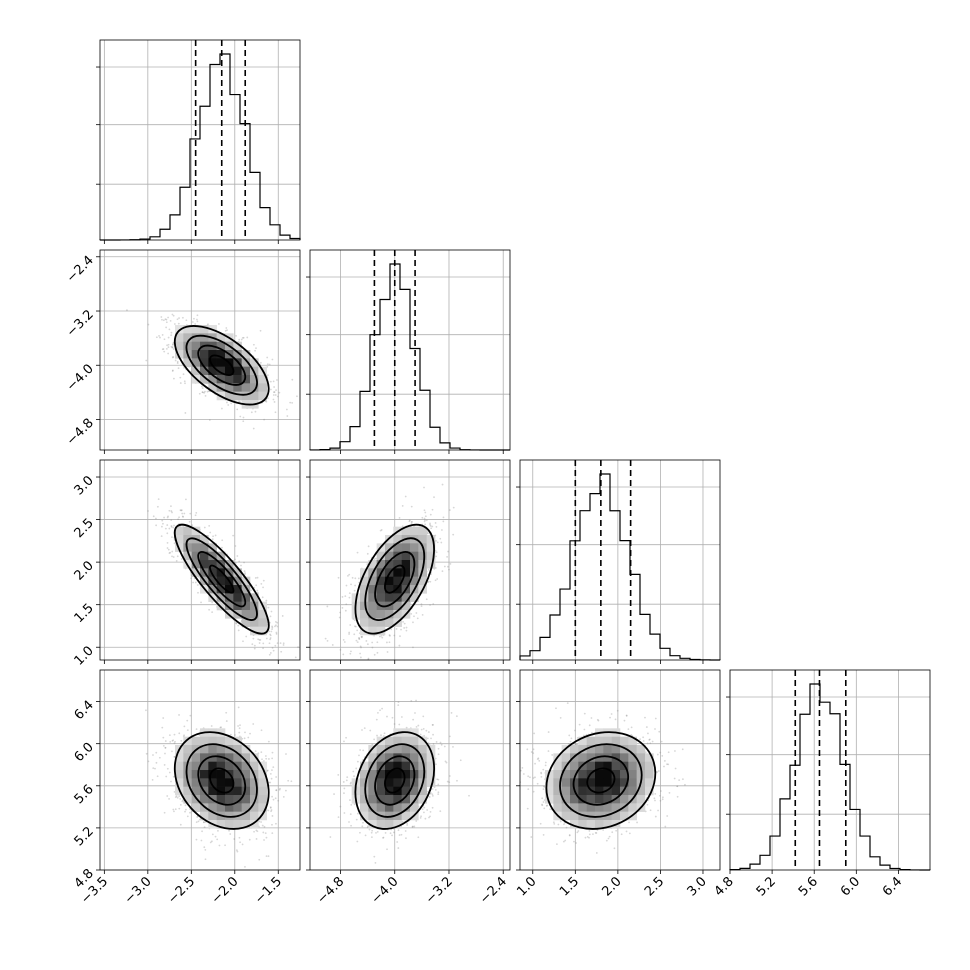 The height and width of the screenshot is (970, 970). Describe the element at coordinates (84, 836) in the screenshot. I see `y-tick-label: 5.2` at that location.